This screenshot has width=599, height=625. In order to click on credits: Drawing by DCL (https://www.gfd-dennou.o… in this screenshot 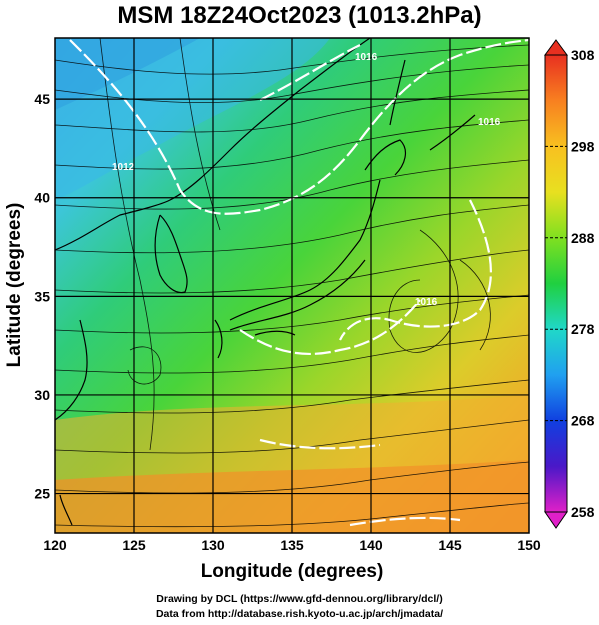, I will do `click(299, 607)`.